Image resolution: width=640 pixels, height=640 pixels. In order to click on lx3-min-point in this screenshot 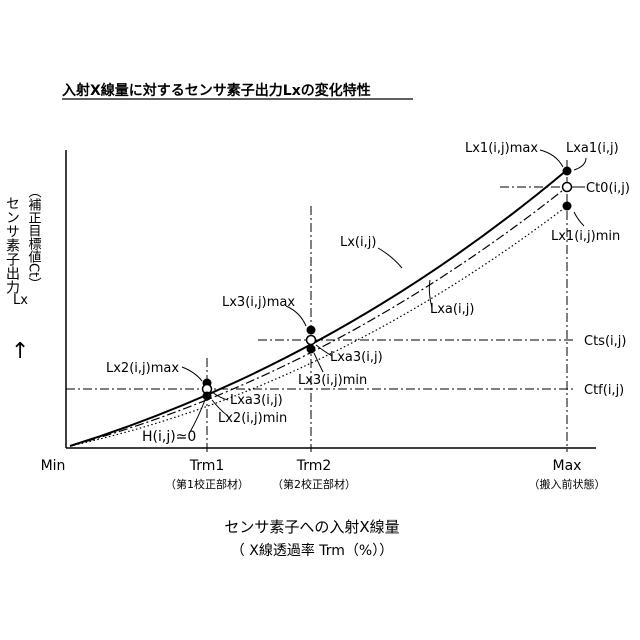, I will do `click(311, 349)`.